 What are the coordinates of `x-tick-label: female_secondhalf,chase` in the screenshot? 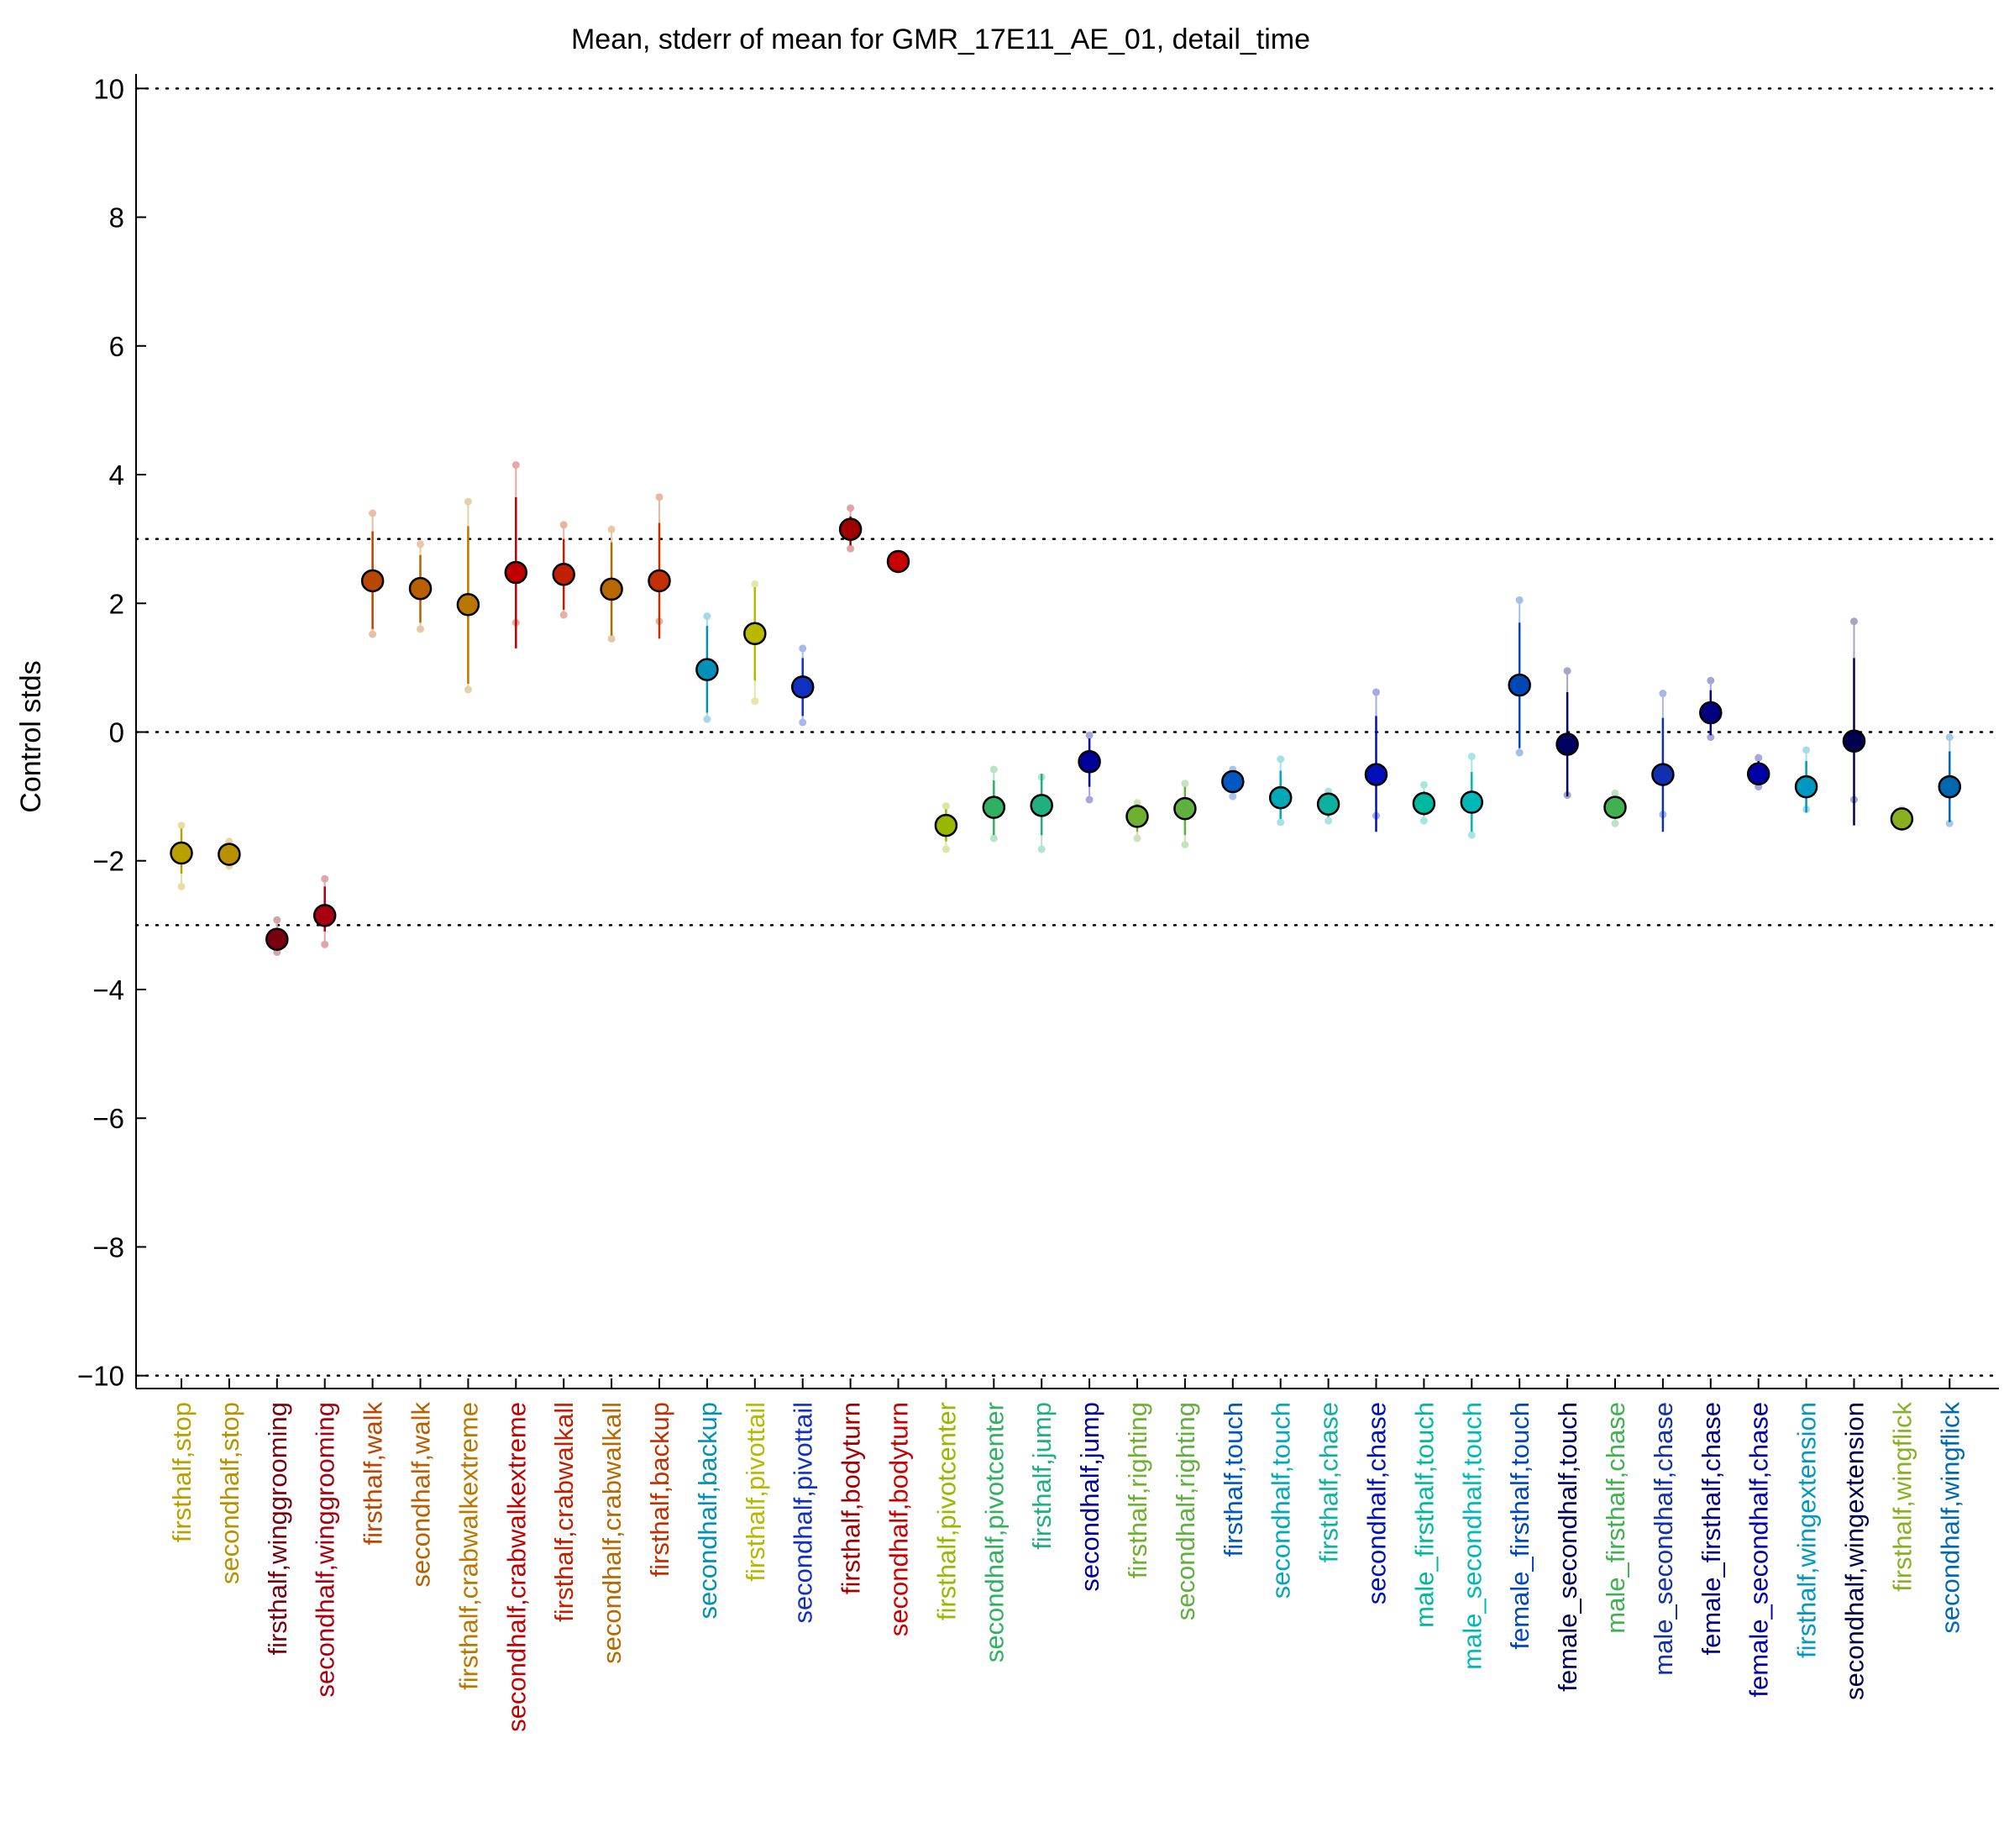 It's located at (1759, 1550).